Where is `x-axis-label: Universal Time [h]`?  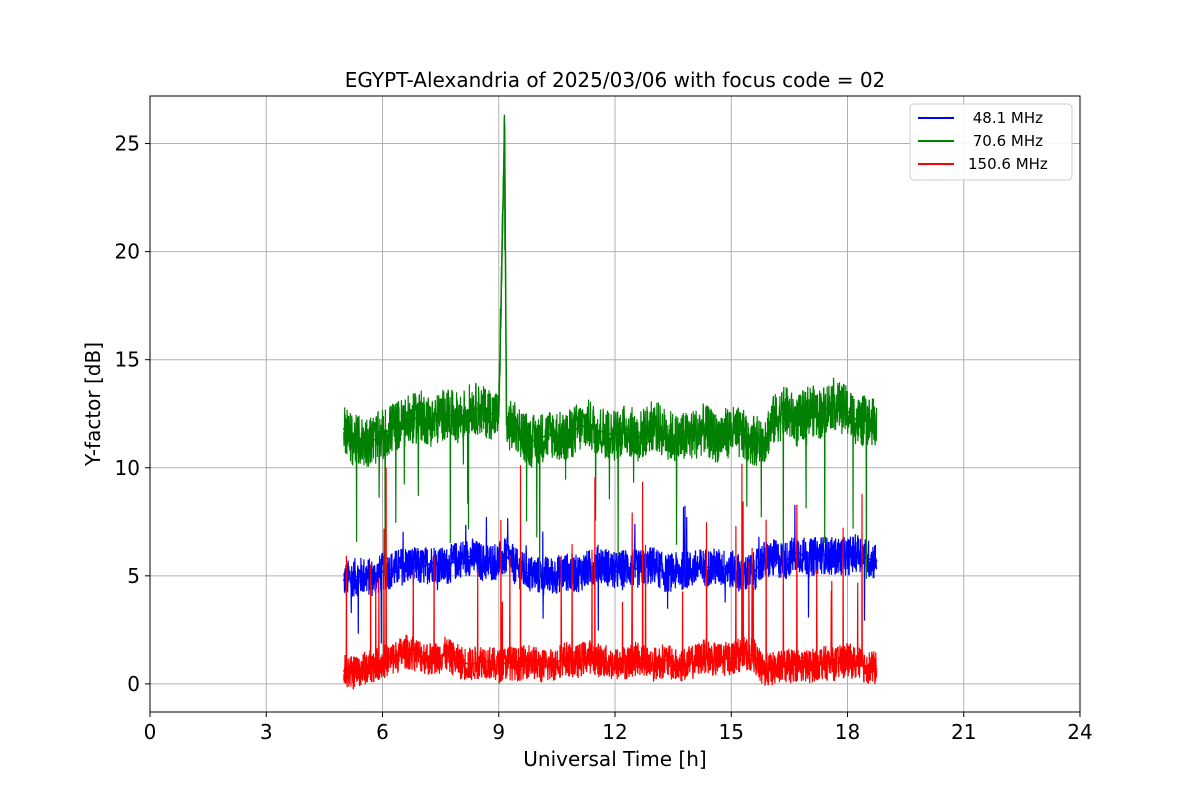
x-axis-label: Universal Time [h] is located at coordinates (614, 759).